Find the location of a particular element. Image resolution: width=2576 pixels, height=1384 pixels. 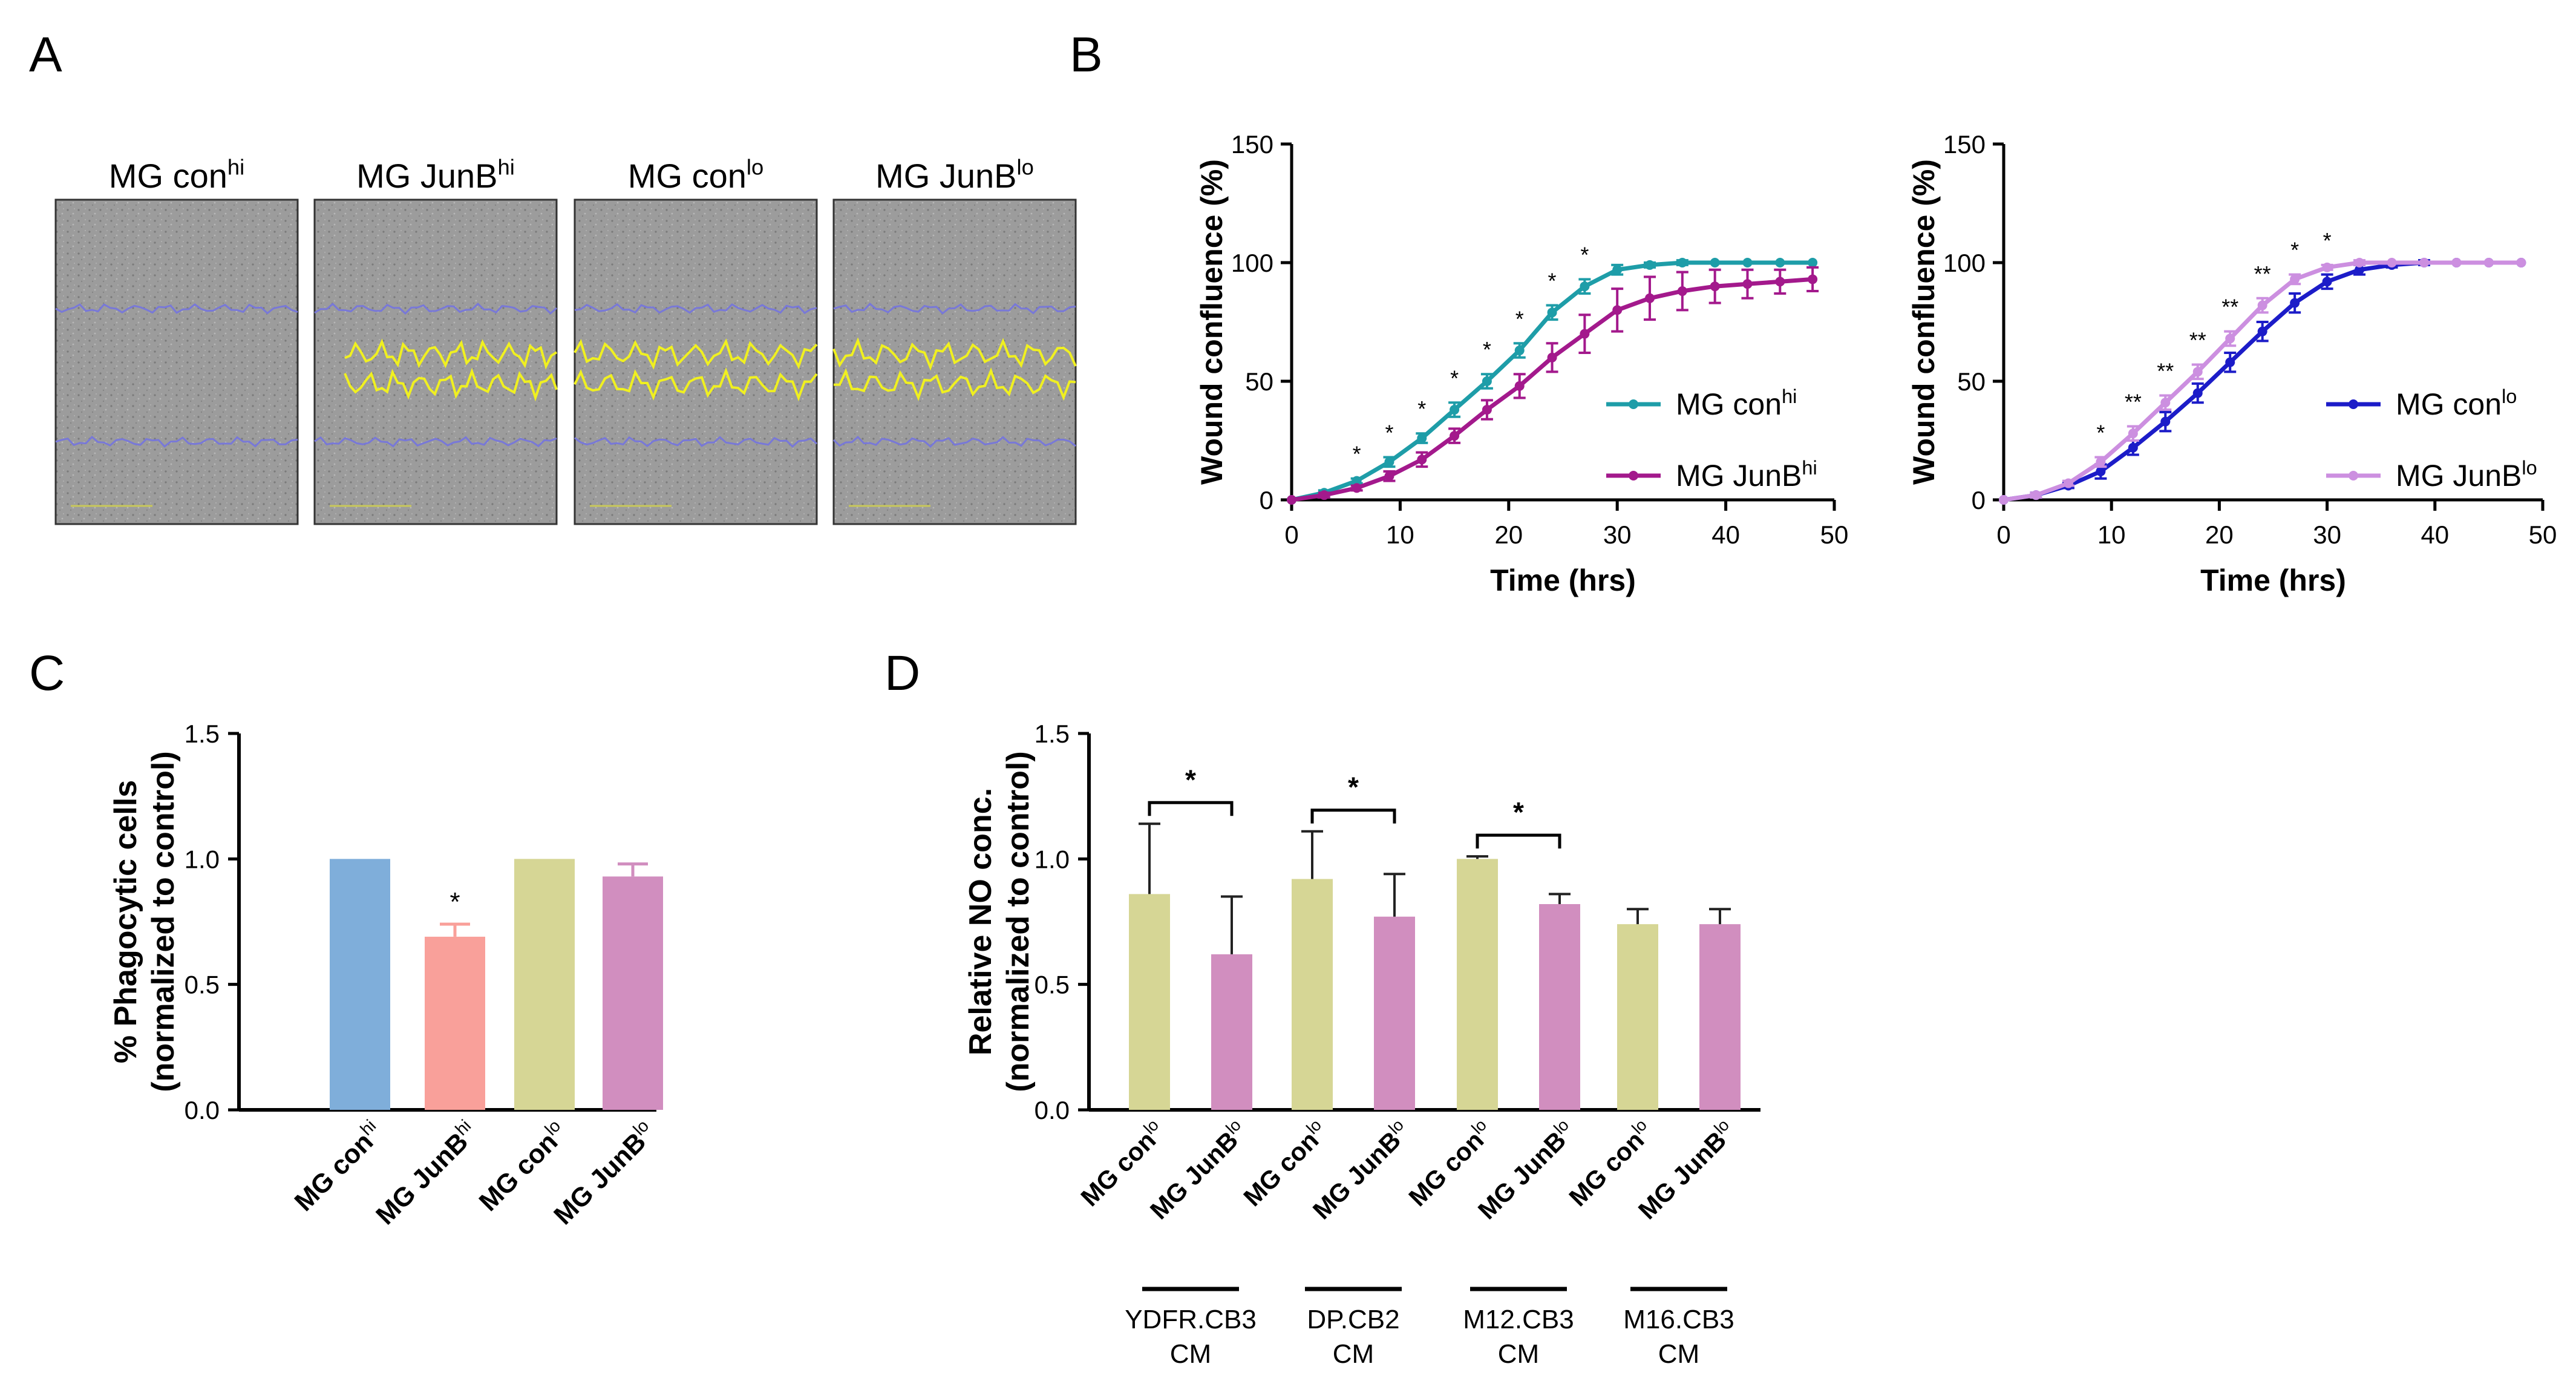

x-tick-label: 10 is located at coordinates (1400, 534).